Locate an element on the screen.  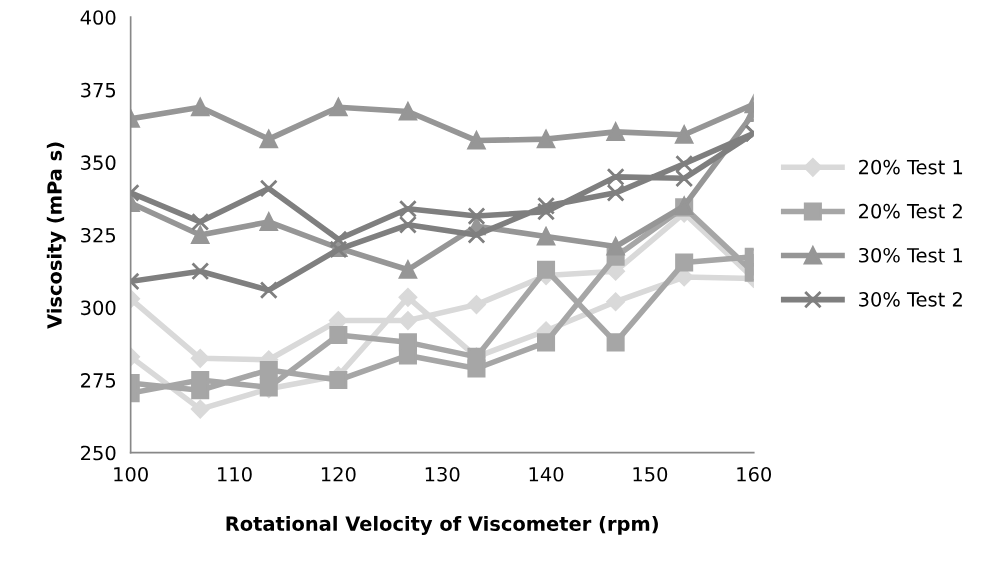
x-axis-title: Rotational Velocity of Viscometer (rpm) is located at coordinates (442, 525).